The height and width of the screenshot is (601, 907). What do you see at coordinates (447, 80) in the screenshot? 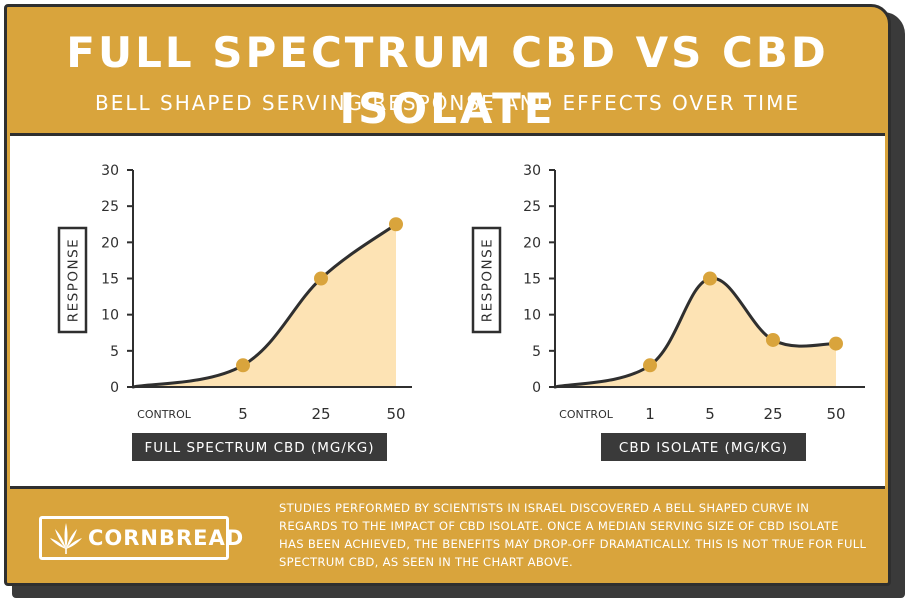
I see `page-title: FULL SPECTRUM CBD VS CBD ISOLATE` at bounding box center [447, 80].